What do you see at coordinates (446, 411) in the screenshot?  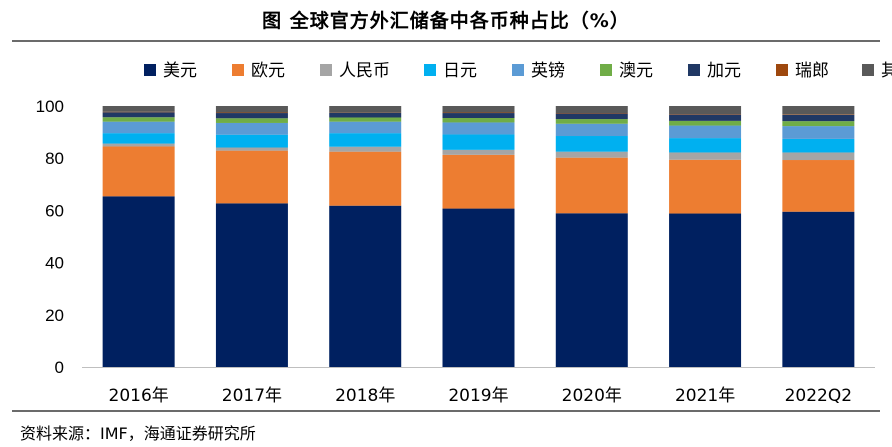 I see `source-divider` at bounding box center [446, 411].